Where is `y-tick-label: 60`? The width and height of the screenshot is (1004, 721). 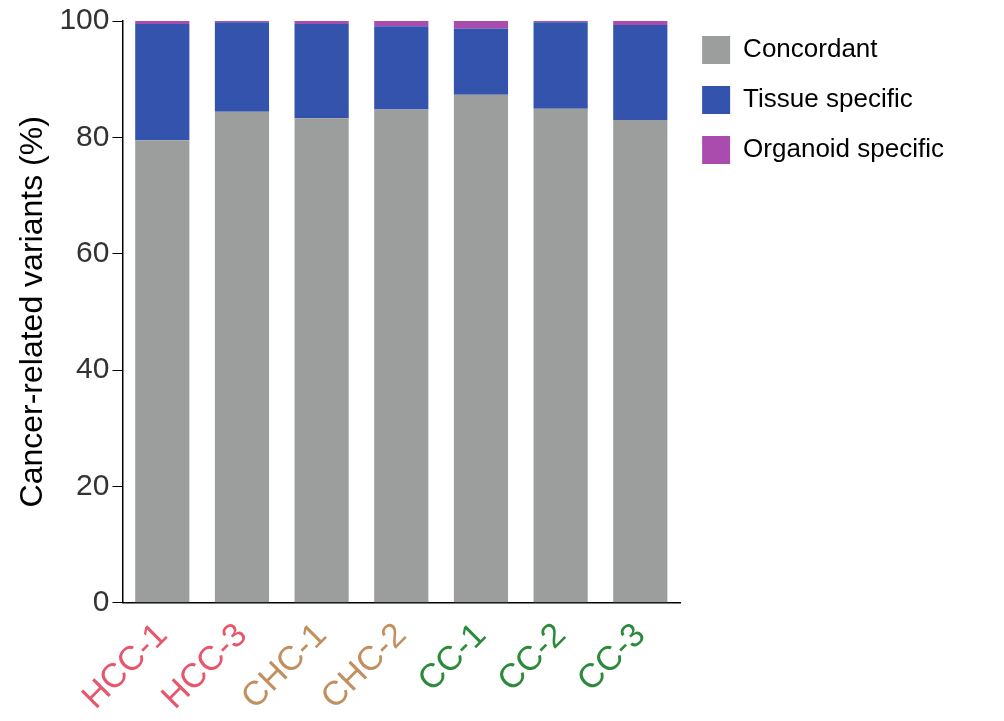 y-tick-label: 60 is located at coordinates (93, 251).